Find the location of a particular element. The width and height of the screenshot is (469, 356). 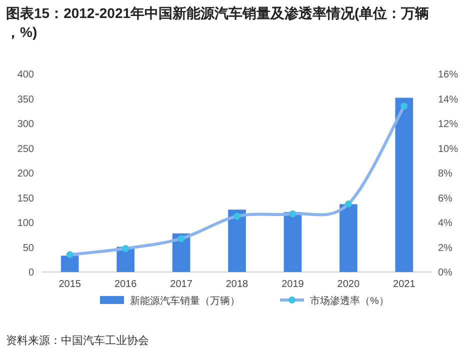

y-tick-label: 0 is located at coordinates (31, 273).